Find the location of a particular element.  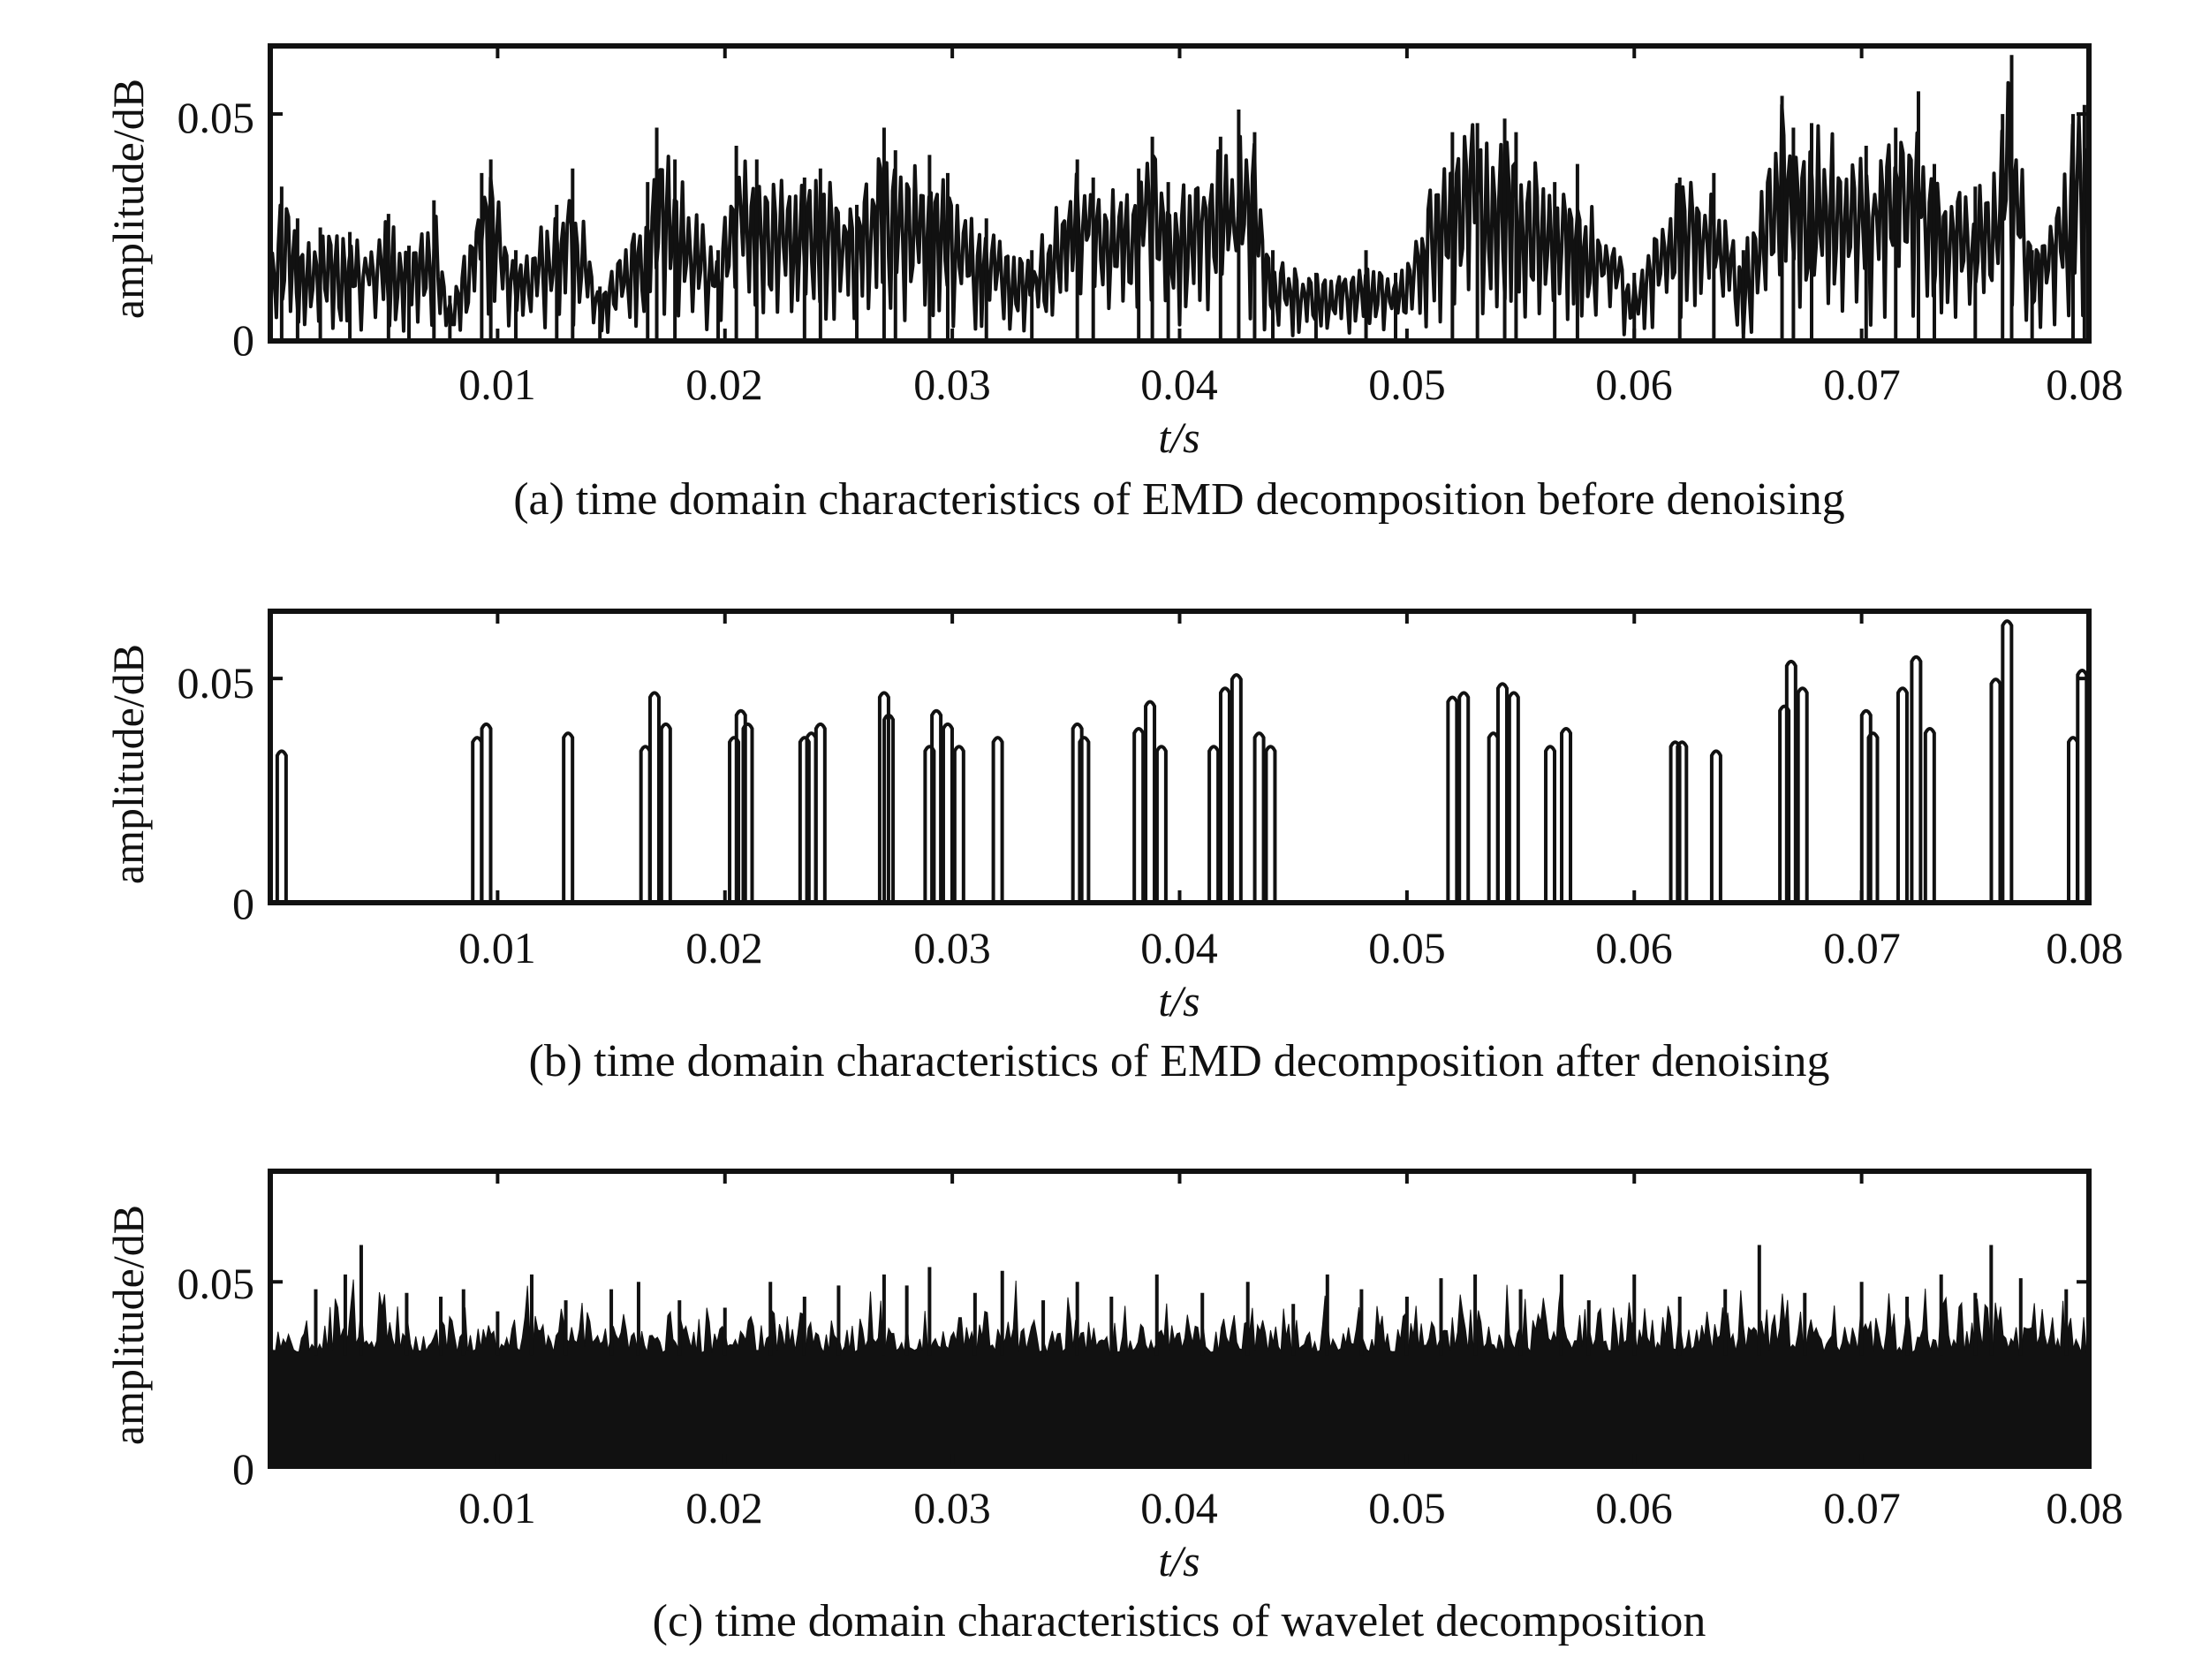

panel-a-y-tick-label: 0 is located at coordinates (243, 340).